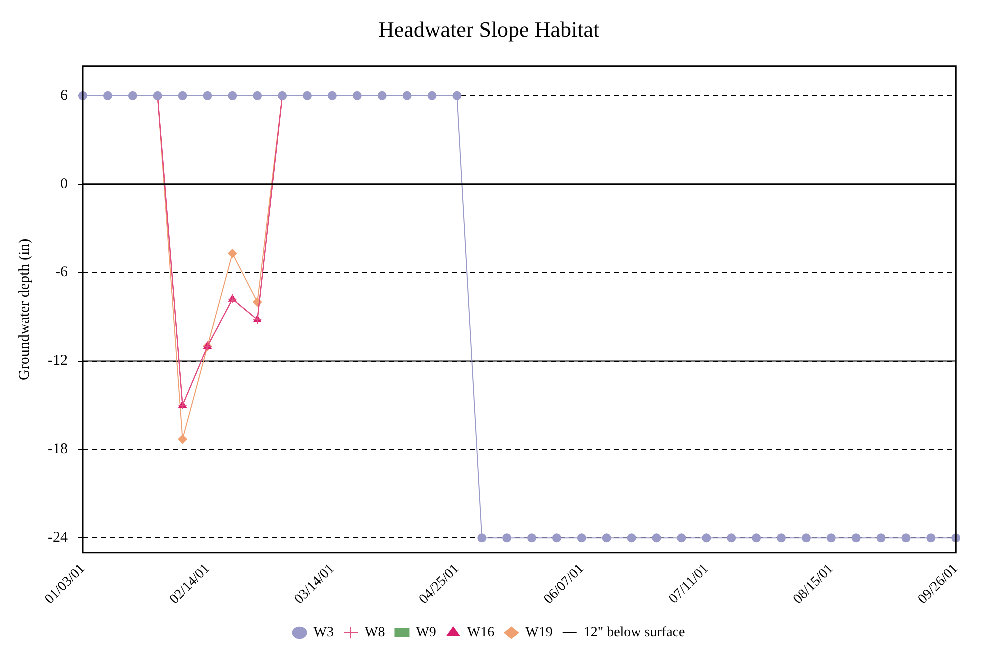 The width and height of the screenshot is (984, 662). What do you see at coordinates (64, 184) in the screenshot?
I see `y-tick-label: 0` at bounding box center [64, 184].